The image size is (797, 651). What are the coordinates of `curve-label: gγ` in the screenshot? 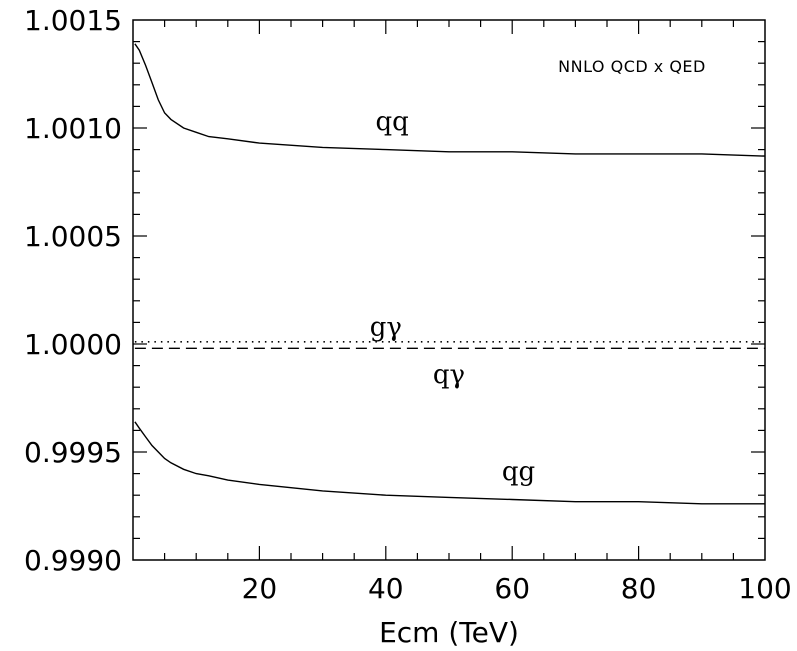 It's located at (386, 327).